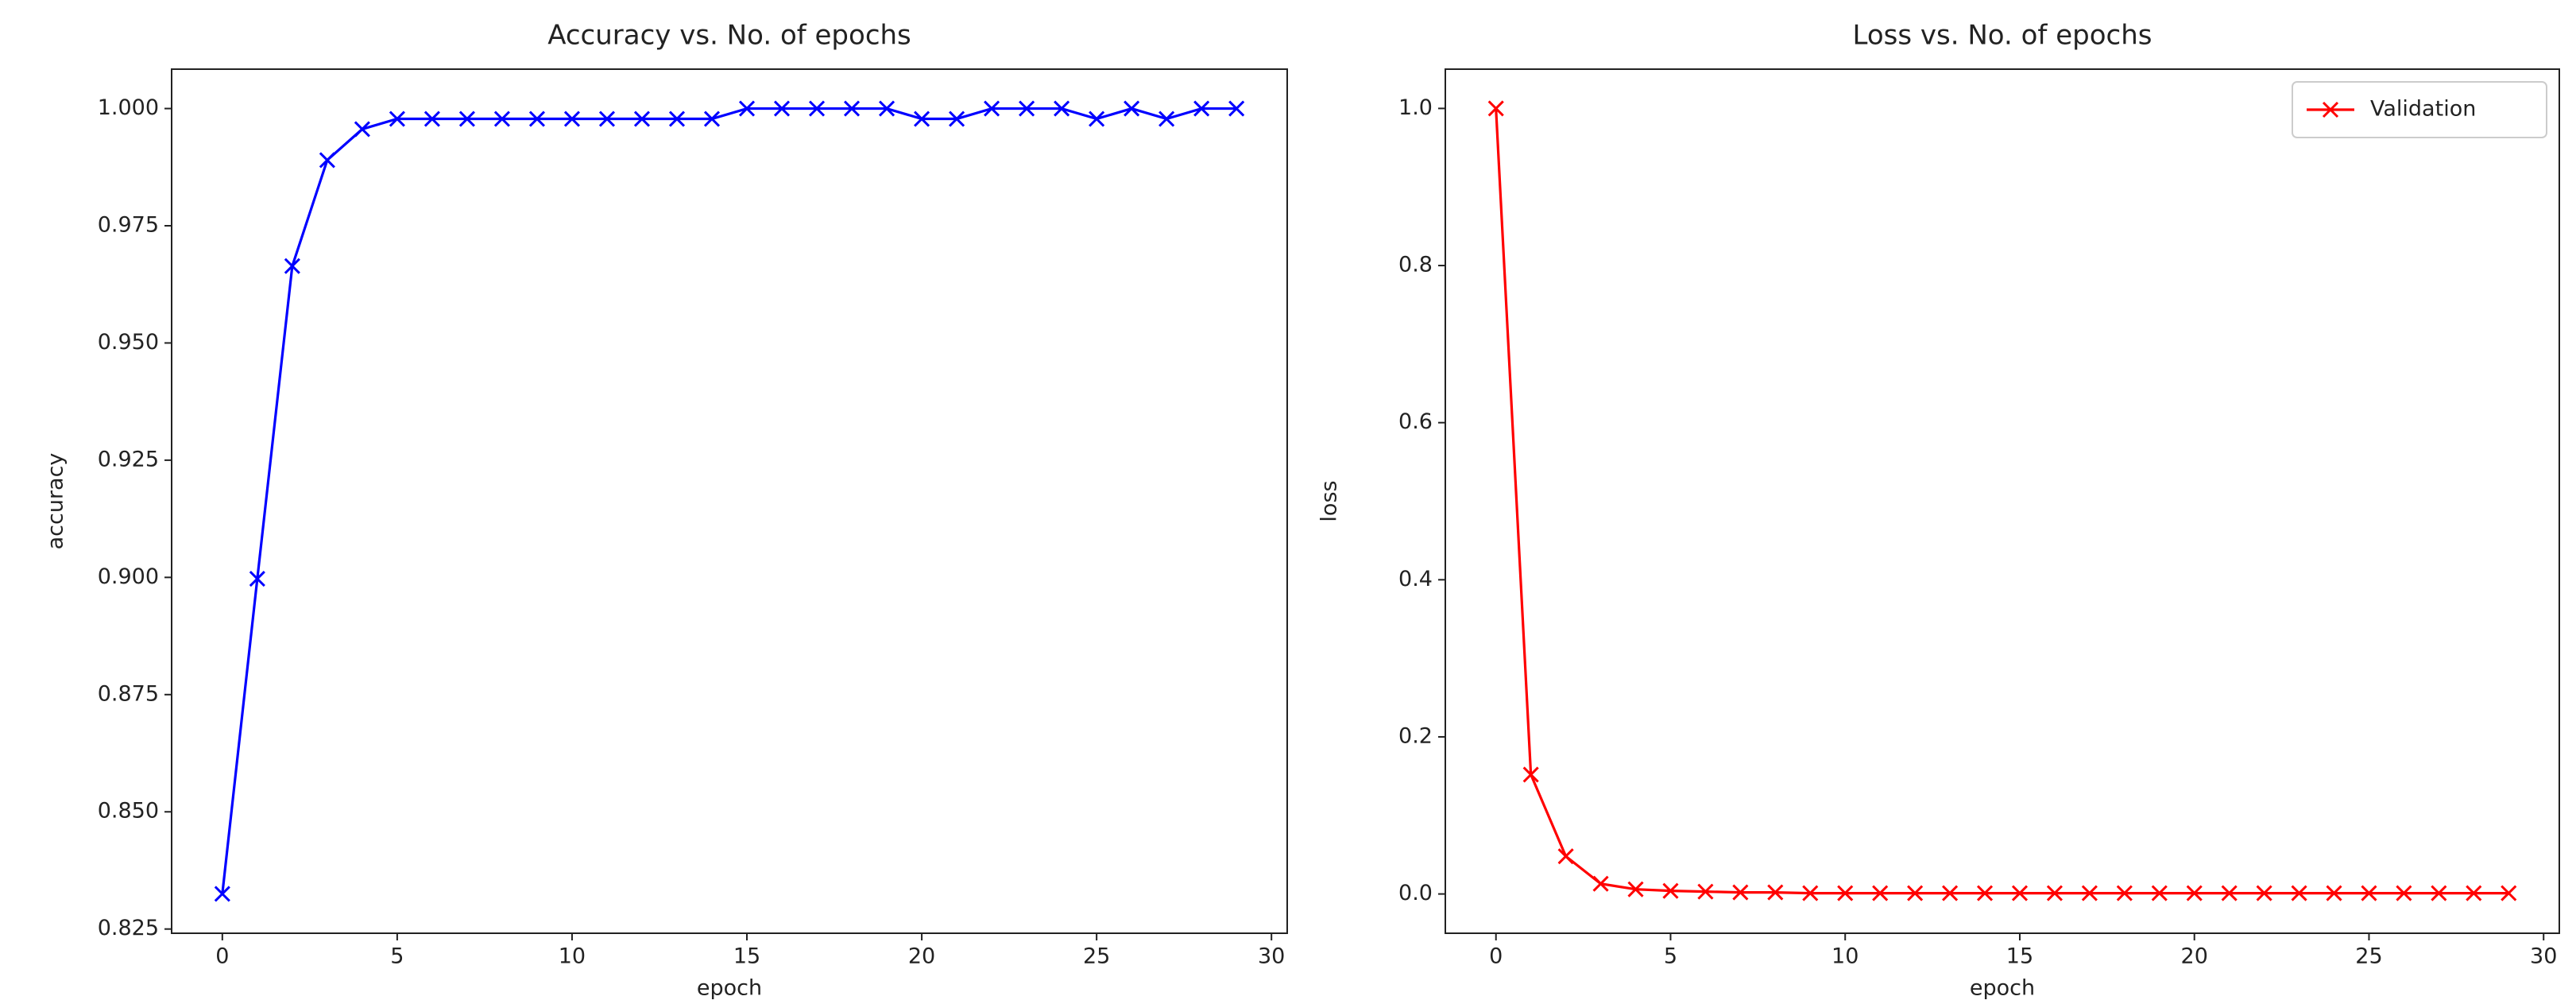  Describe the element at coordinates (128, 224) in the screenshot. I see `y-tick-label: 0.975` at that location.